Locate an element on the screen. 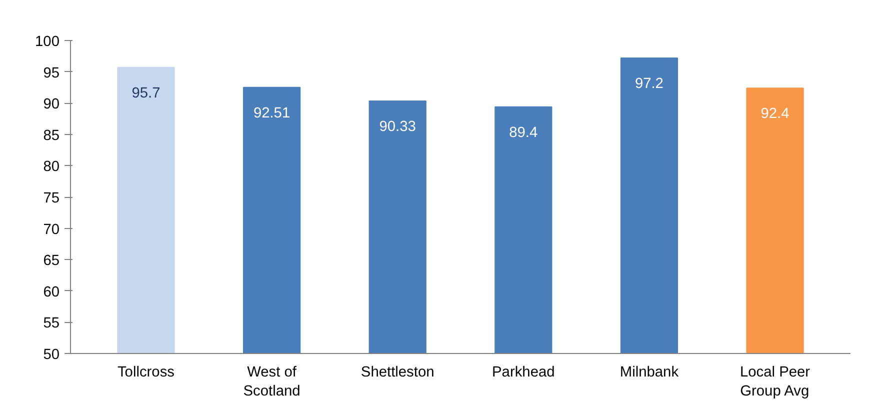 Image resolution: width=896 pixels, height=408 pixels. y-tick-label: 80 is located at coordinates (51, 167).